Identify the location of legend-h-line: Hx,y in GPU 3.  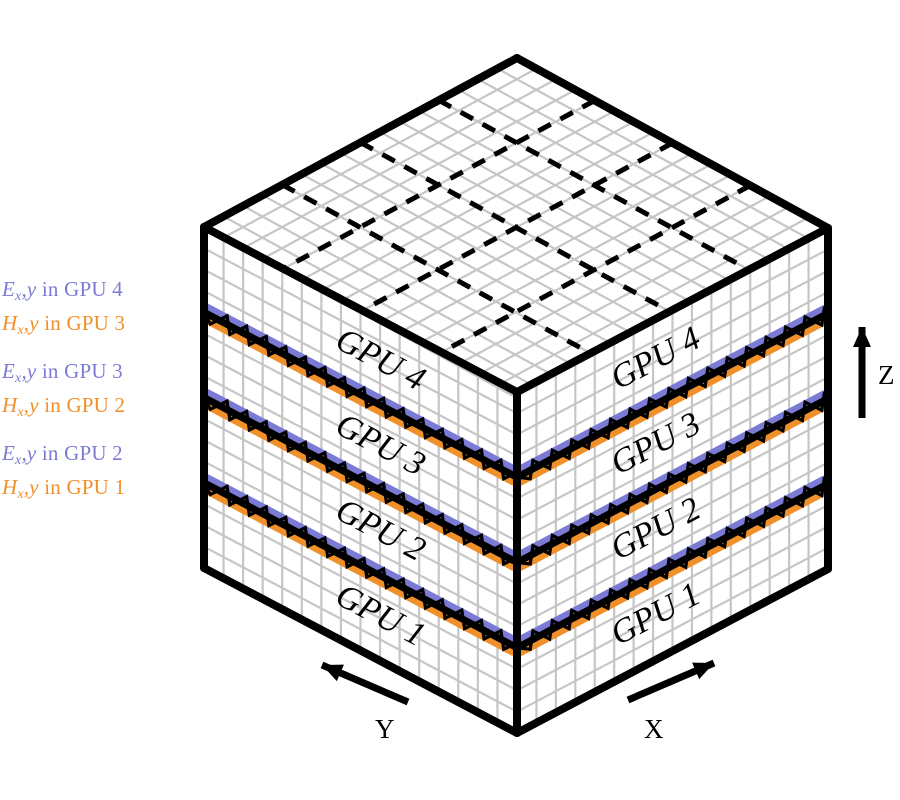
(64, 324).